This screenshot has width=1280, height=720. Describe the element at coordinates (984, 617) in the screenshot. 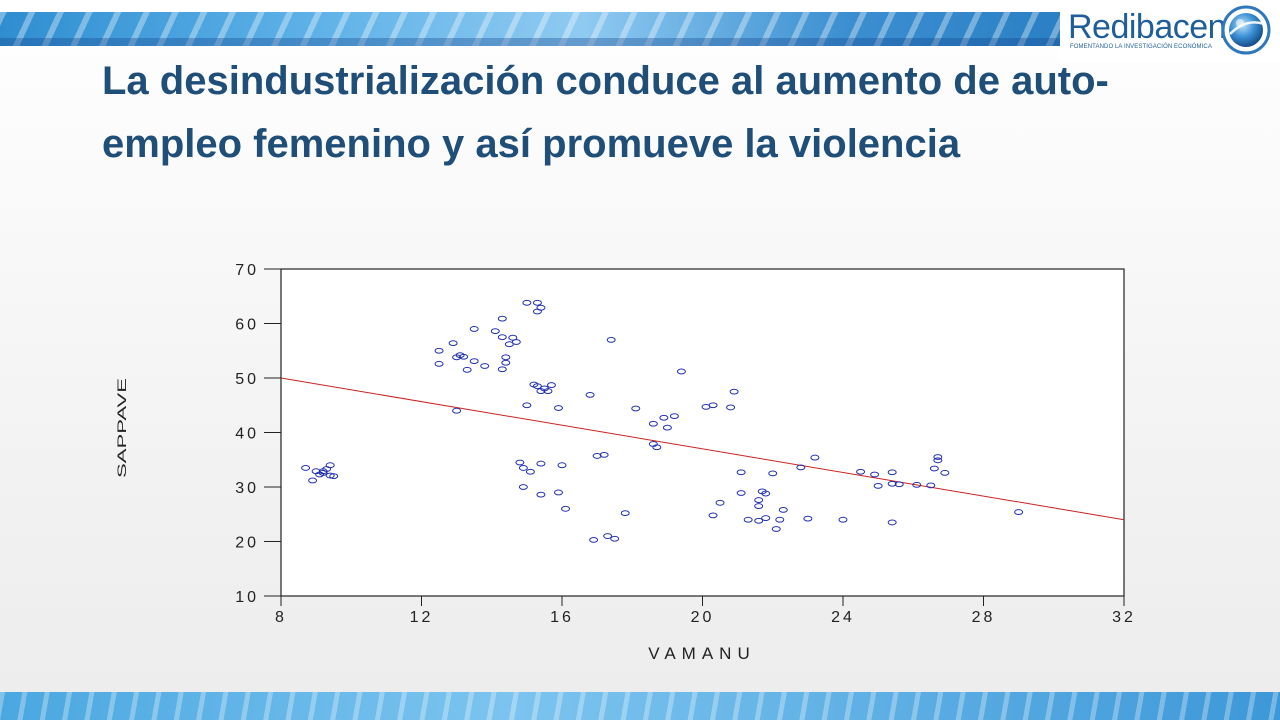

I see `x-tick-label: 28` at that location.